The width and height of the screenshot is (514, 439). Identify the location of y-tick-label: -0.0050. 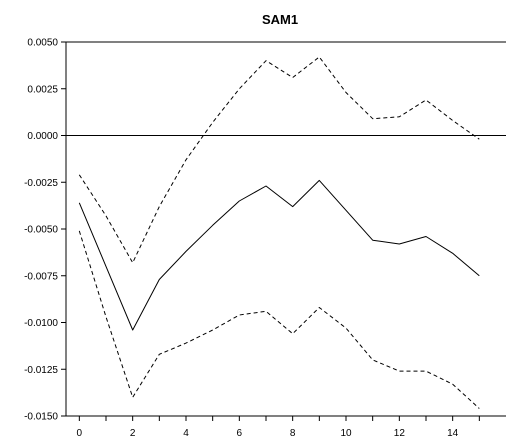
(41, 230).